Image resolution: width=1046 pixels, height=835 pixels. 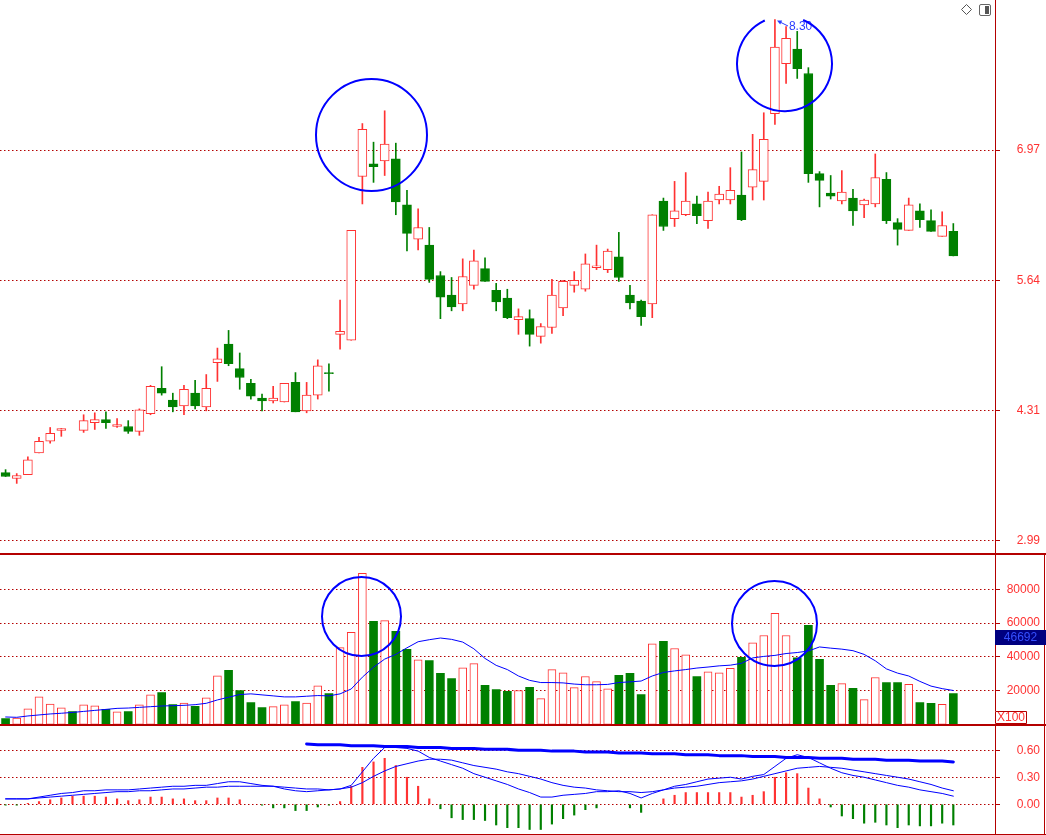 What do you see at coordinates (1028, 410) in the screenshot?
I see `y-tick-label: 4.31` at bounding box center [1028, 410].